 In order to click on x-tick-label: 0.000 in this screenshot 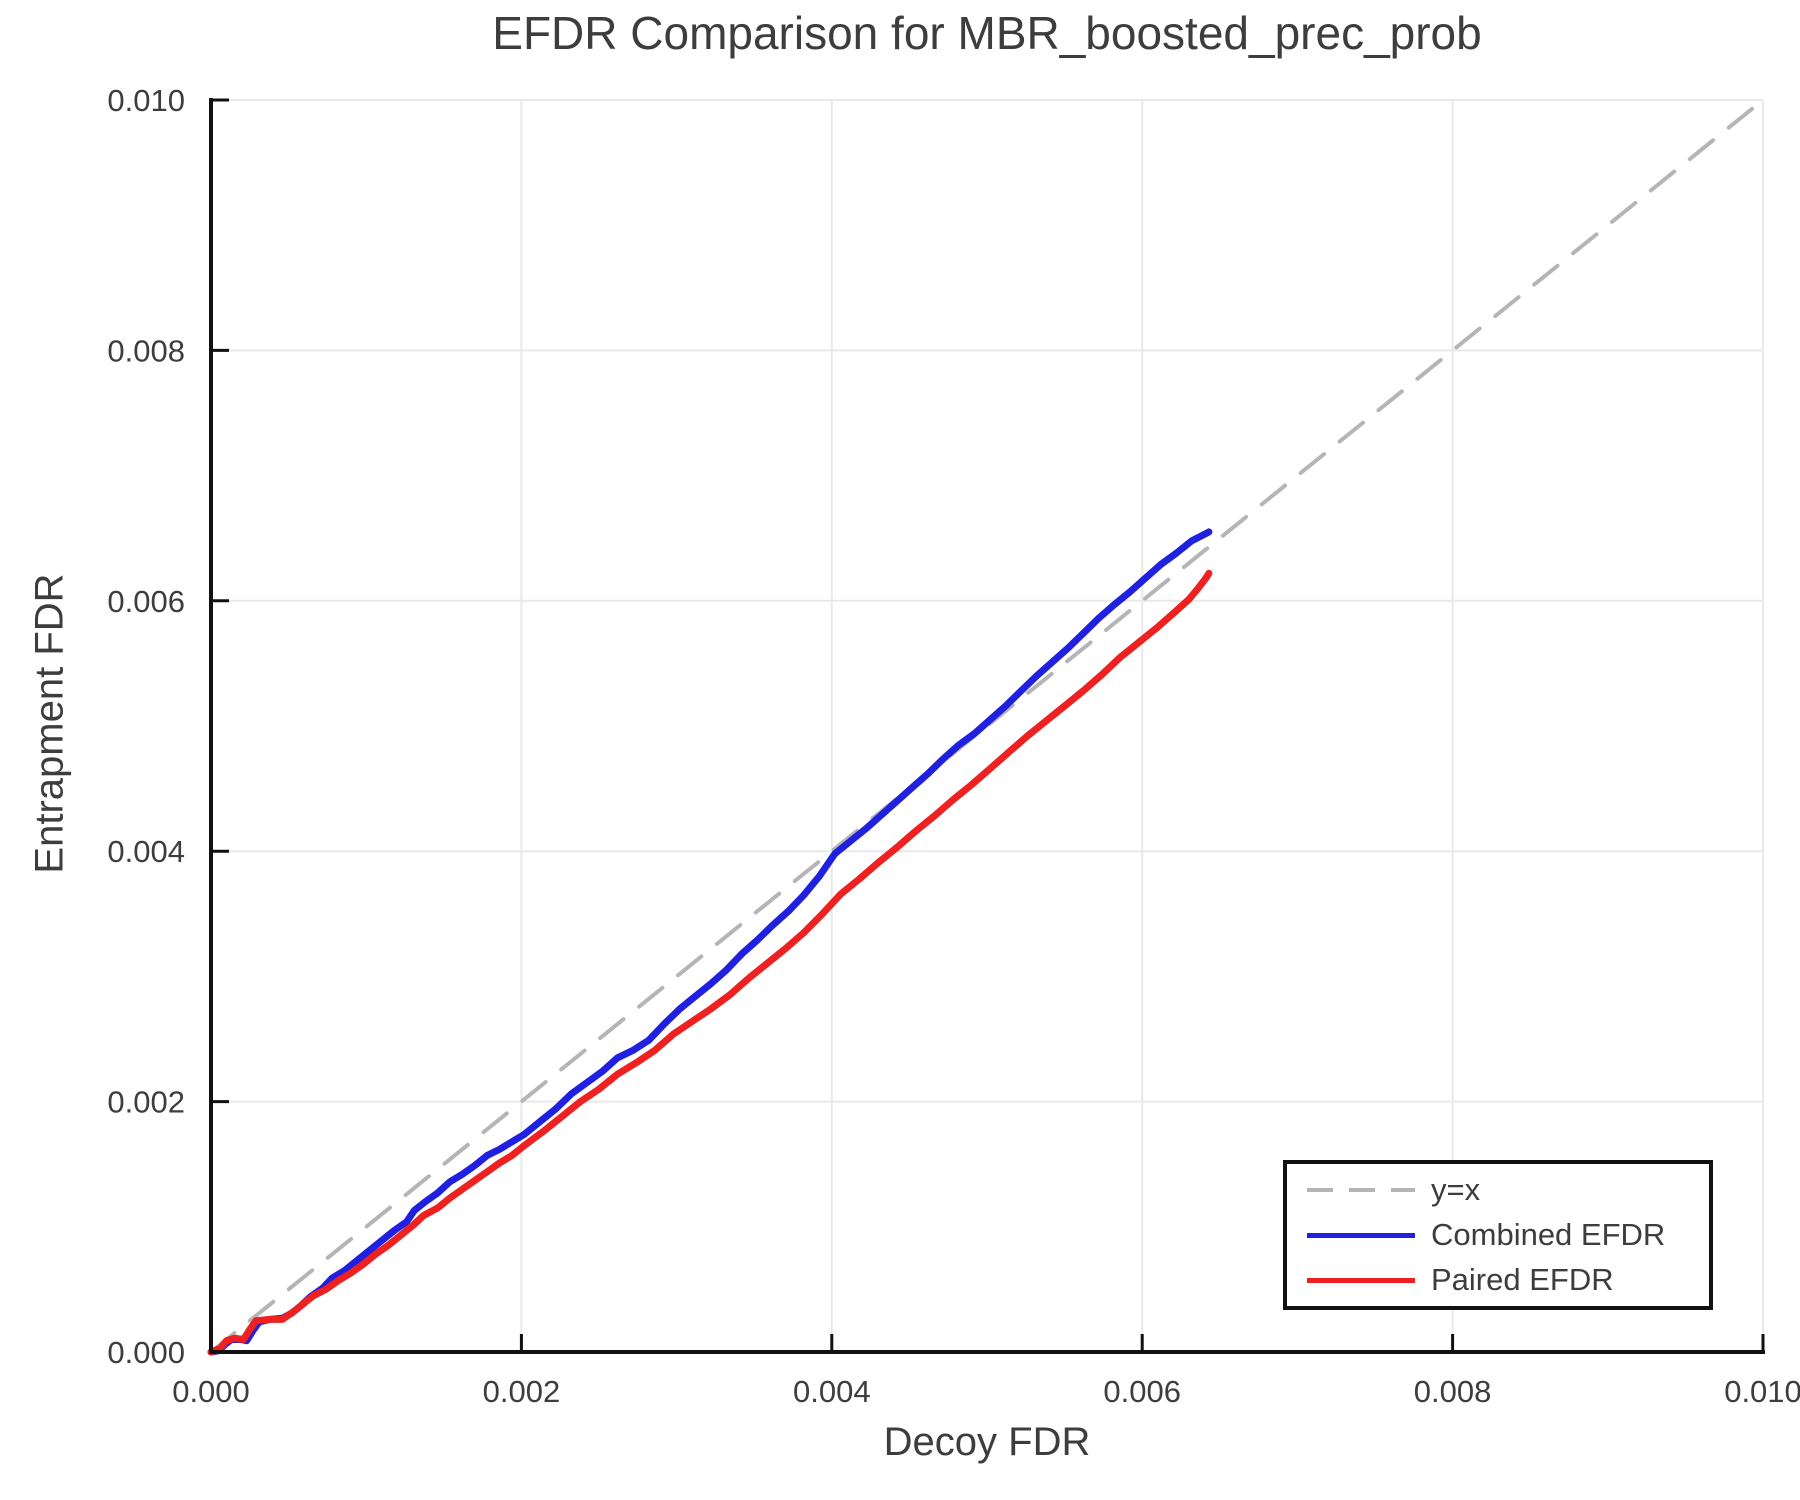, I will do `click(211, 1391)`.